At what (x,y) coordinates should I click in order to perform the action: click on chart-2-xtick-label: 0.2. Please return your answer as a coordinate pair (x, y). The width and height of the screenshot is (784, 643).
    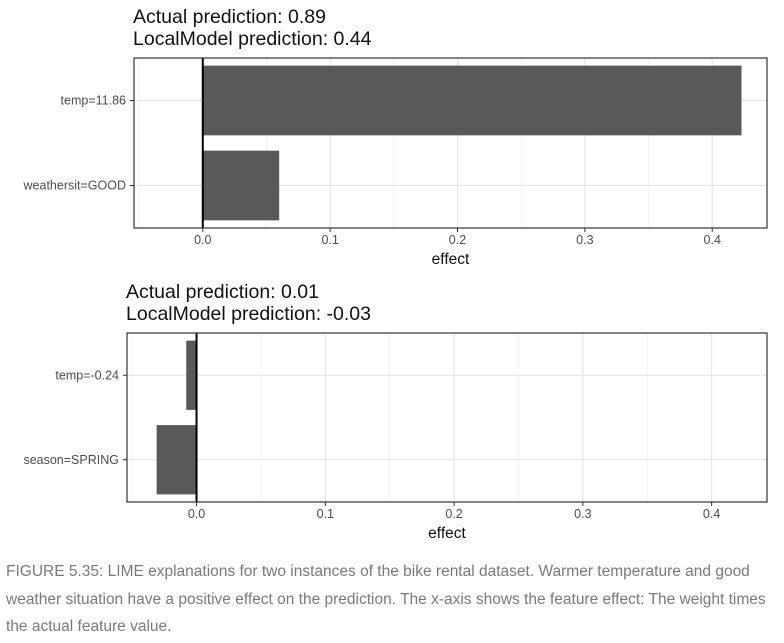
    Looking at the image, I should click on (453, 514).